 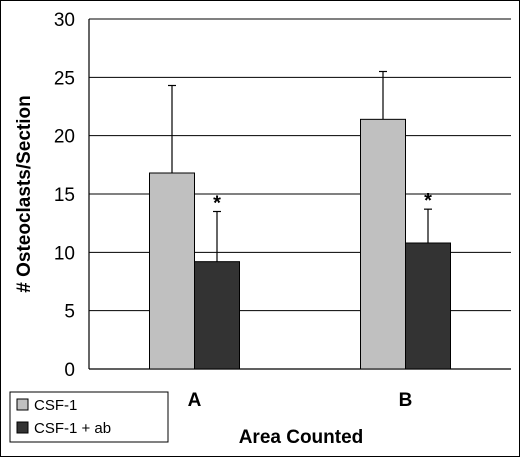 I want to click on y-axis-title: # Osteoclasts/Section, so click(x=24, y=193).